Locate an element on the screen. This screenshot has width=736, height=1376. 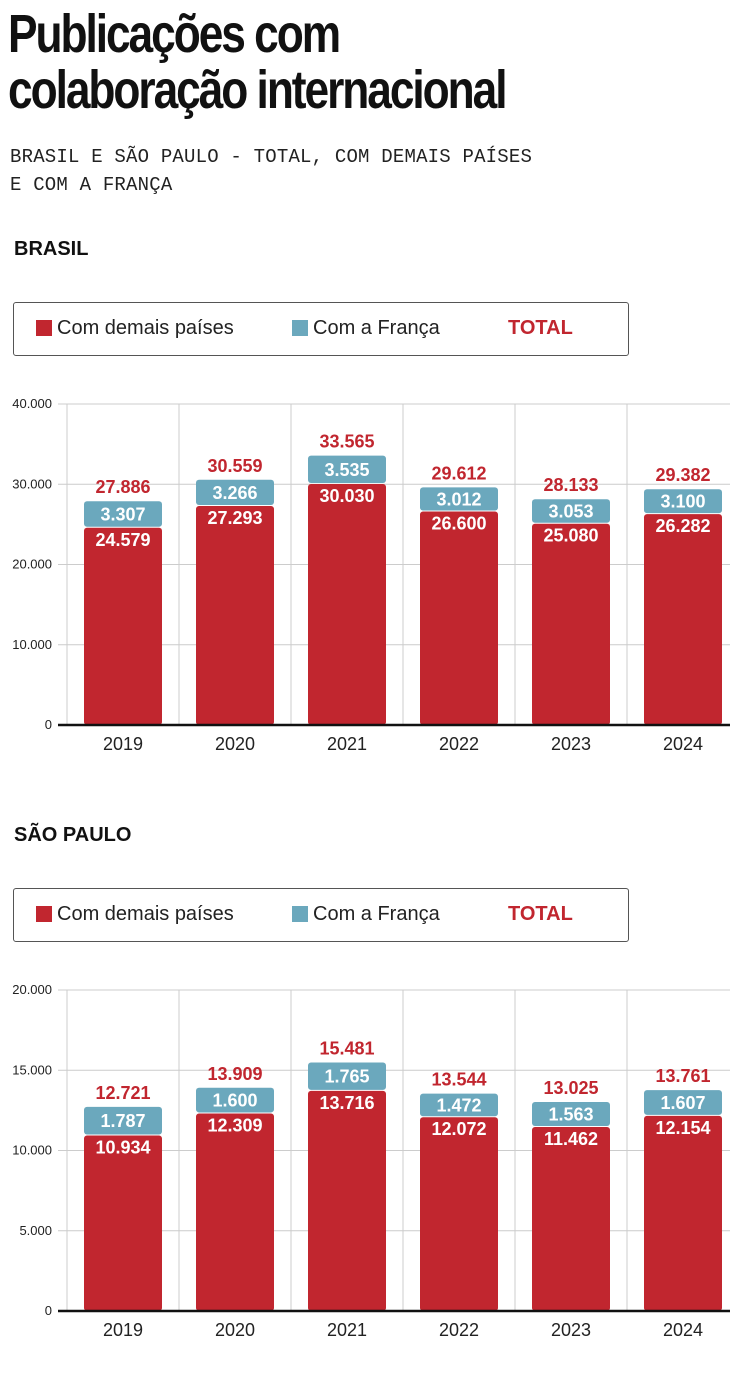
data-label-france: 3.535 is located at coordinates (346, 470).